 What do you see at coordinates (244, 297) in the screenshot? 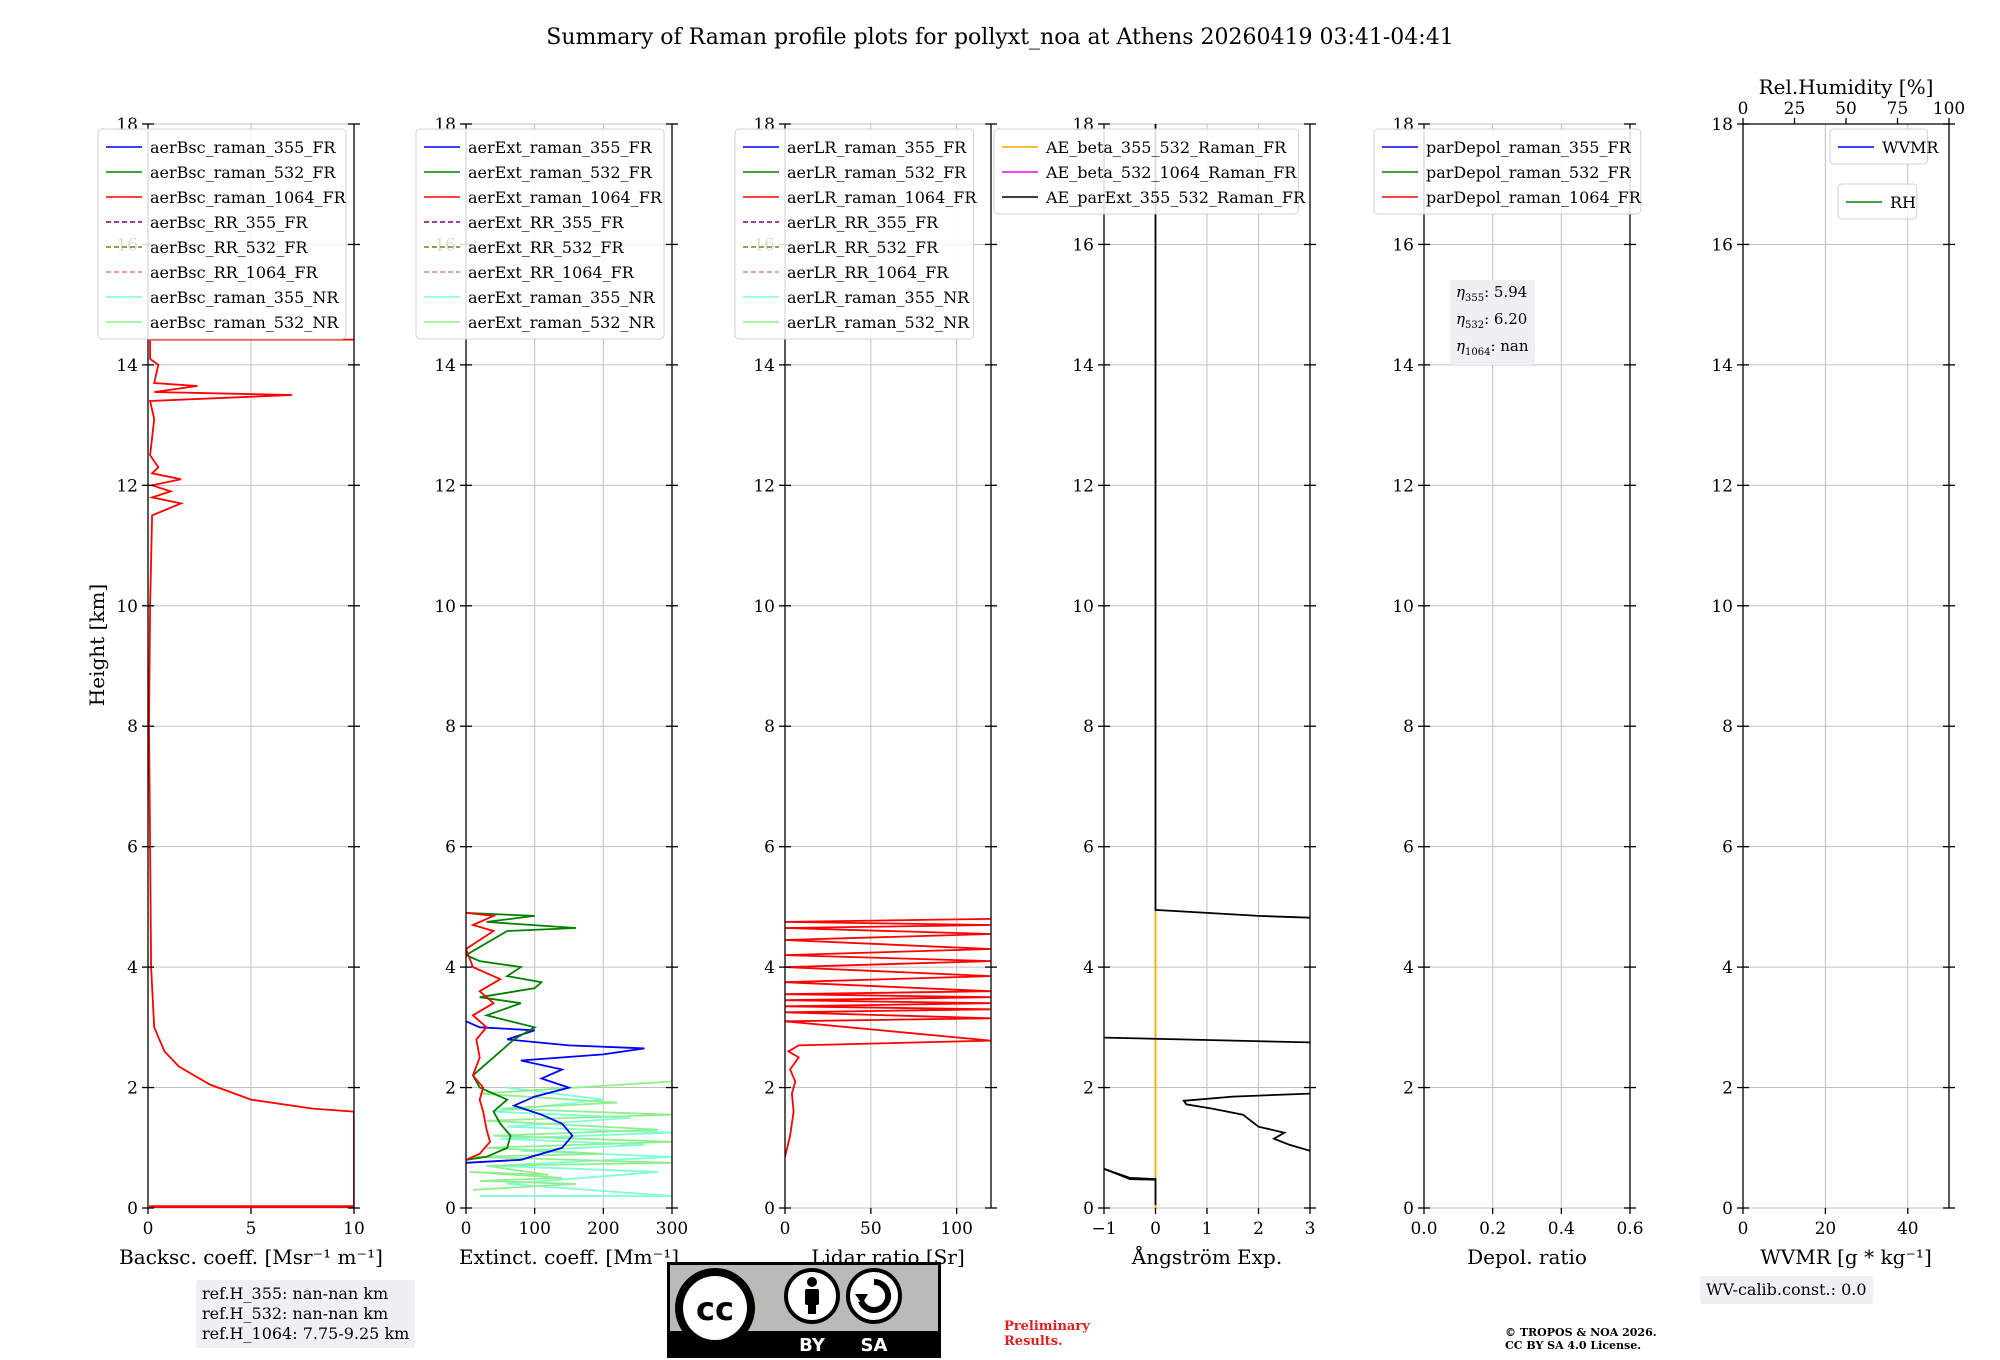
I see `legend-label: aerBsc_raman_355_NR` at bounding box center [244, 297].